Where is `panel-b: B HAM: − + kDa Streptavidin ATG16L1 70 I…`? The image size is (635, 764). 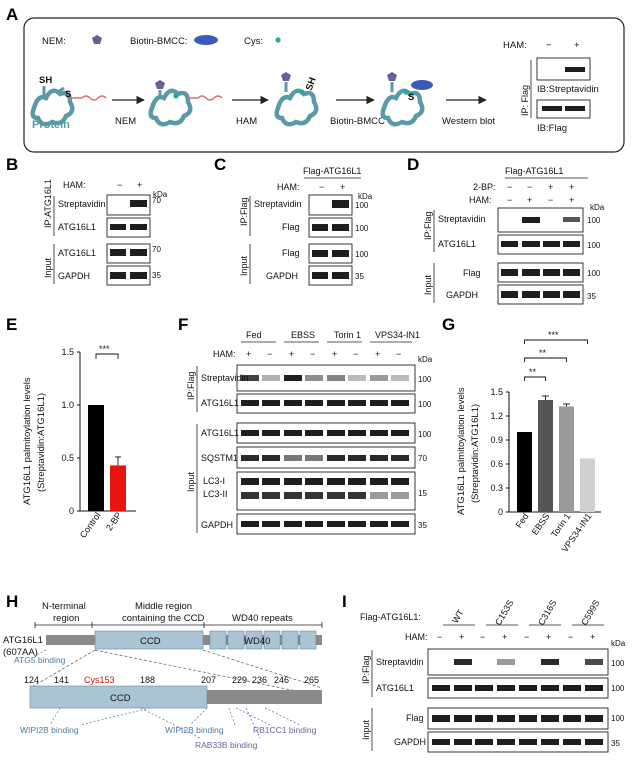 panel-b: B HAM: − + kDa Streptavidin ATG16L1 70 I… is located at coordinates (87, 220).